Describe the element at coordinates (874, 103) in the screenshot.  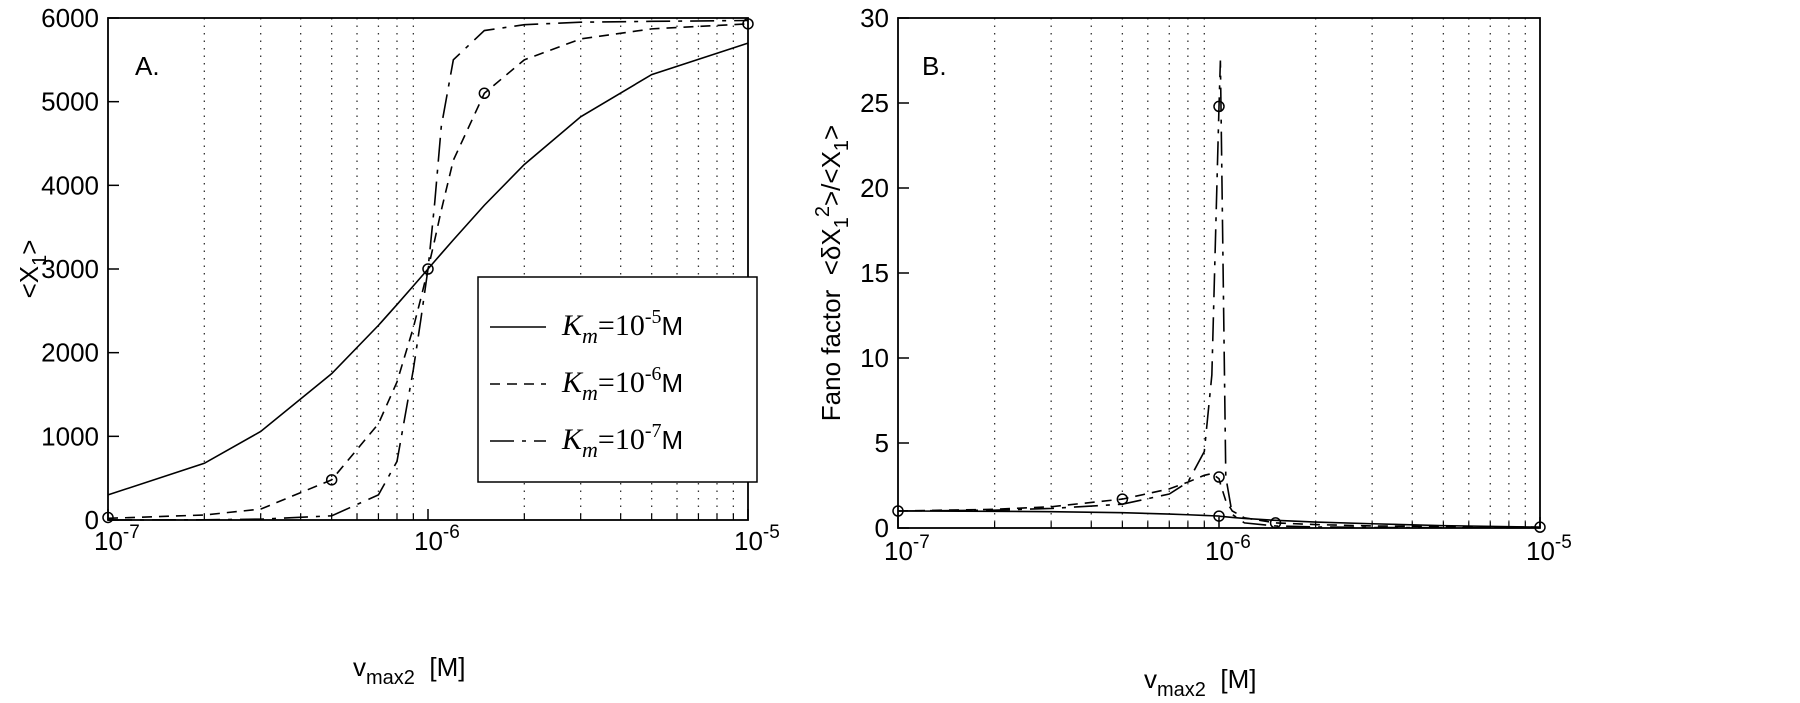
I see `y-tick-label: 25` at that location.